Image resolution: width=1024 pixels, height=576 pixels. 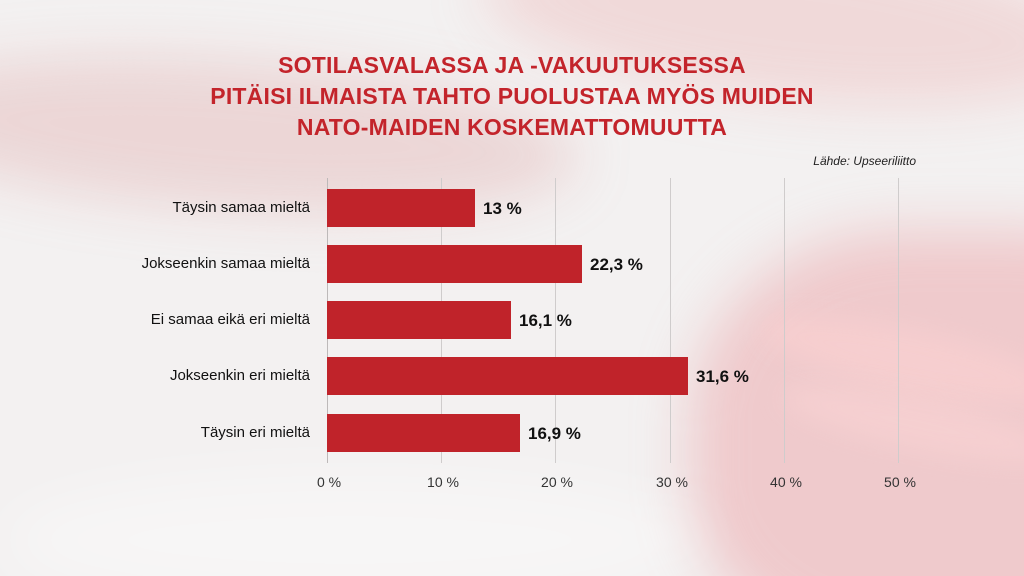 I want to click on x-axis-tick-label: 20 %, so click(x=557, y=482).